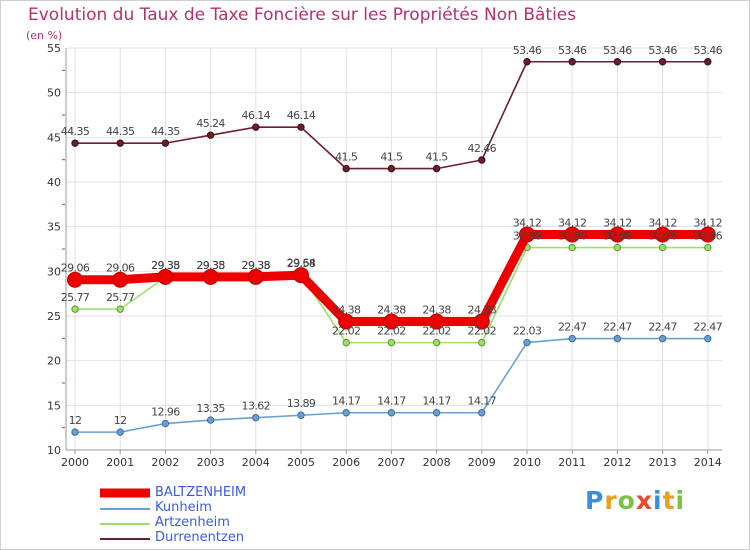  What do you see at coordinates (611, 500) in the screenshot?
I see `logo-letter: r` at bounding box center [611, 500].